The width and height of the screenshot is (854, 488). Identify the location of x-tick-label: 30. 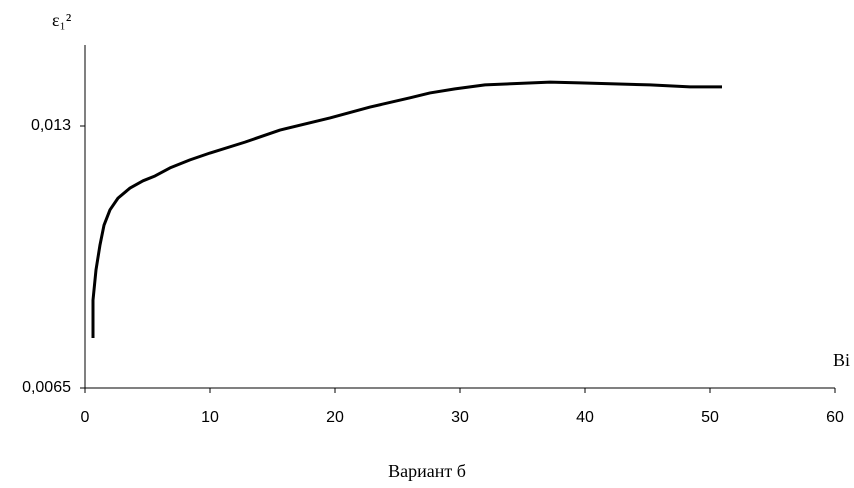
(460, 417).